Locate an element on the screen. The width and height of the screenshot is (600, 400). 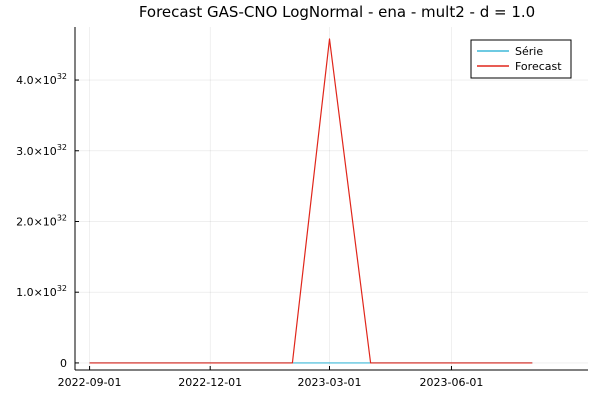
legend-box is located at coordinates (521, 59).